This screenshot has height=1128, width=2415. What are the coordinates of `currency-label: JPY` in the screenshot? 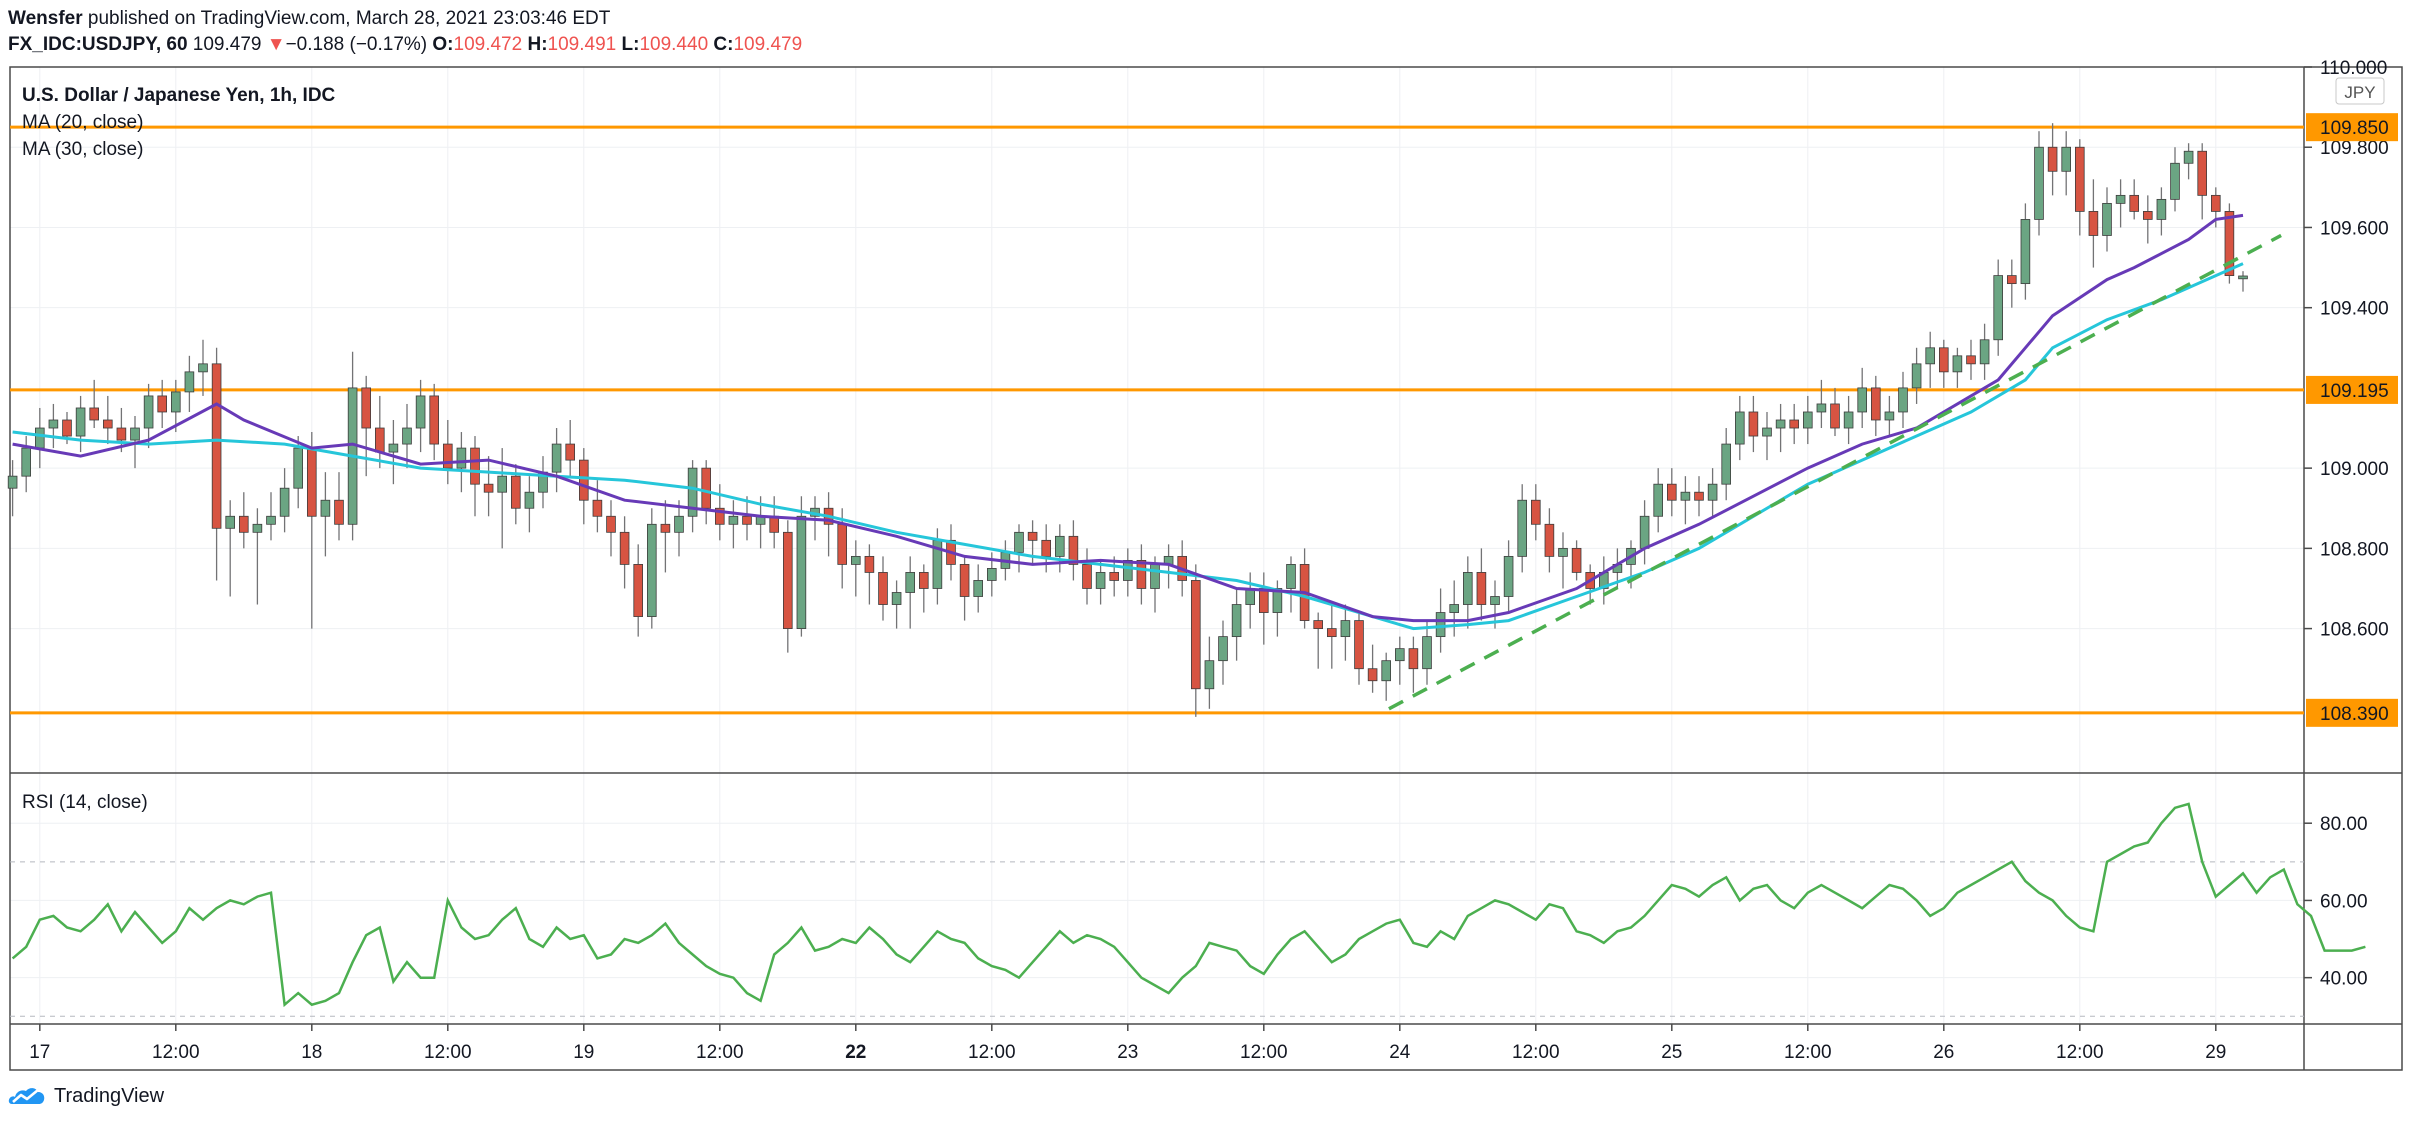 It's located at (2359, 92).